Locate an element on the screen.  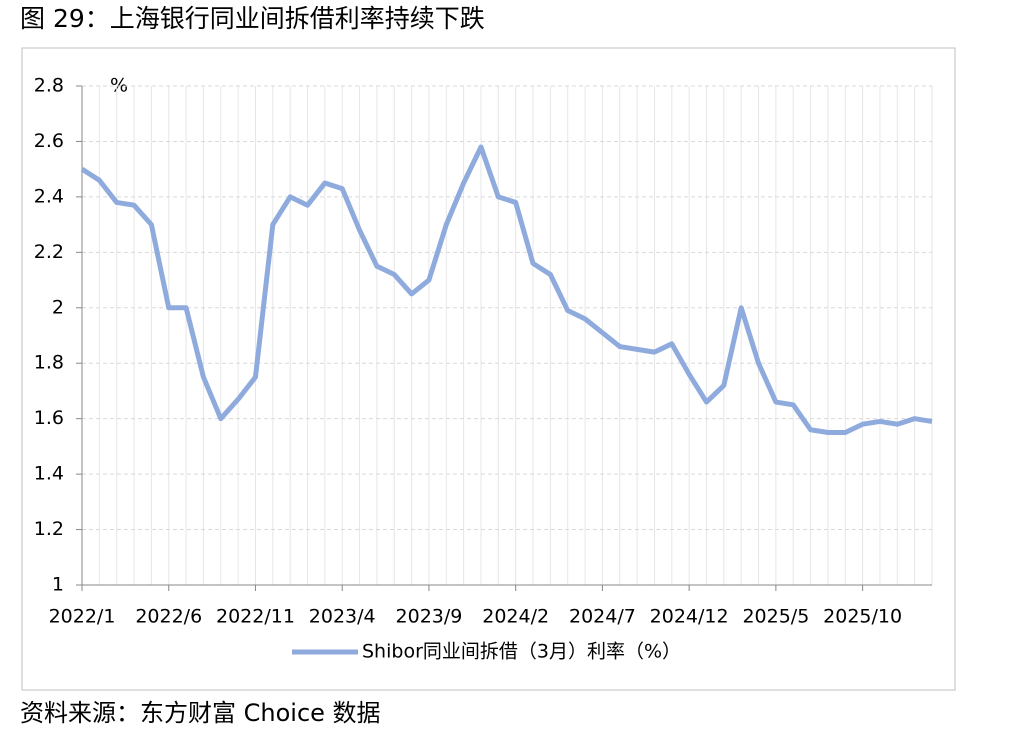
figure-title: 图 29：上海银行同业间拆借利率持续下跌 is located at coordinates (252, 18).